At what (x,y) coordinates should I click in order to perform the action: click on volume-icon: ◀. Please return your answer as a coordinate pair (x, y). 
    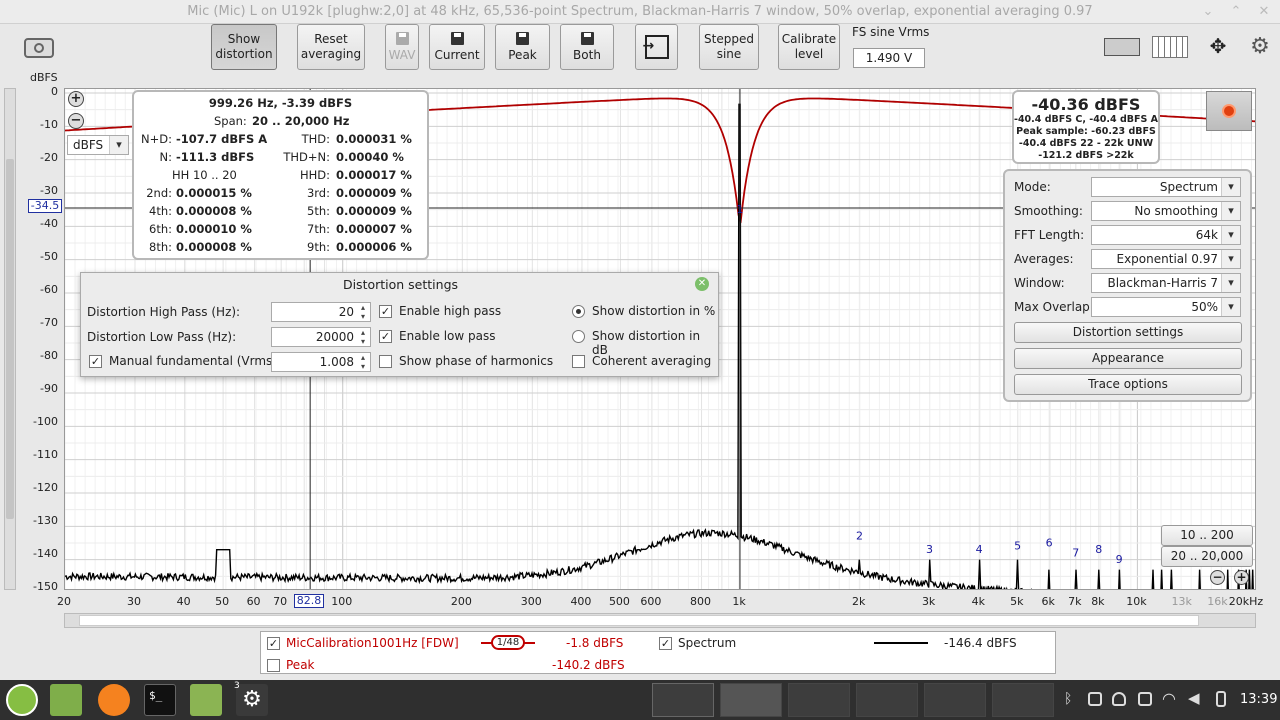
    Looking at the image, I should click on (1194, 698).